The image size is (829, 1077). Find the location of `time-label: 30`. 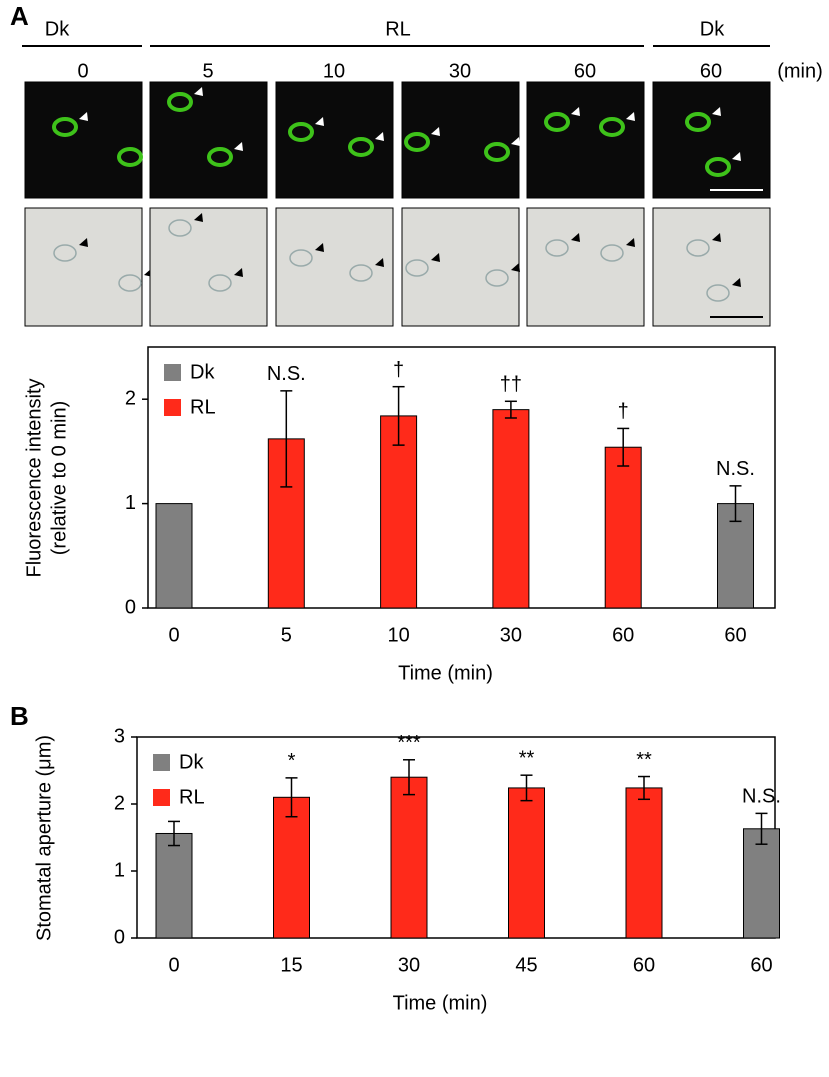

time-label: 30 is located at coordinates (460, 71).